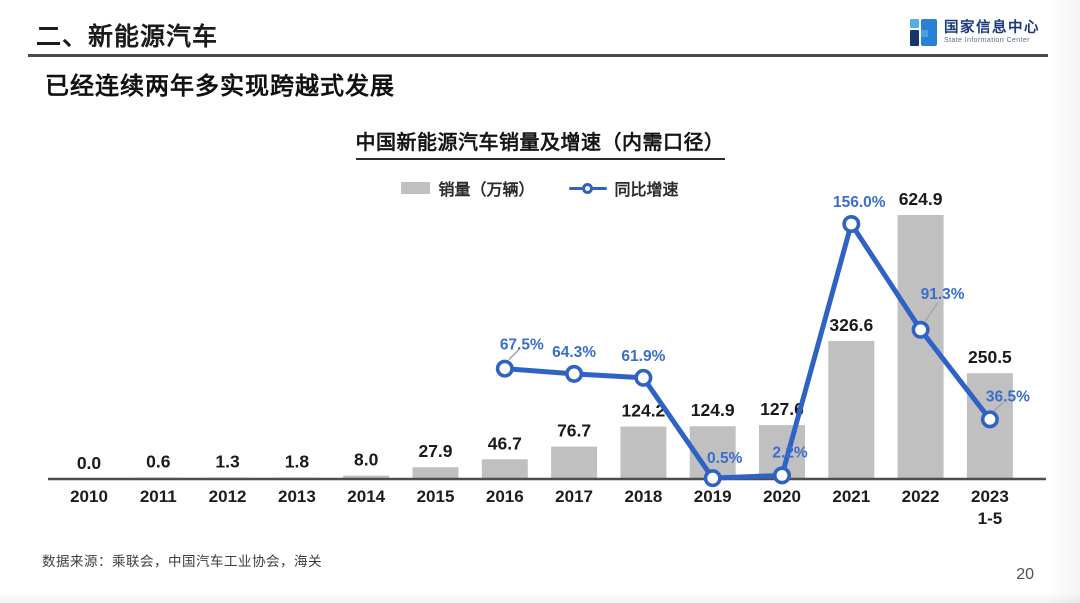  I want to click on svg-text: 2012, so click(228, 496).